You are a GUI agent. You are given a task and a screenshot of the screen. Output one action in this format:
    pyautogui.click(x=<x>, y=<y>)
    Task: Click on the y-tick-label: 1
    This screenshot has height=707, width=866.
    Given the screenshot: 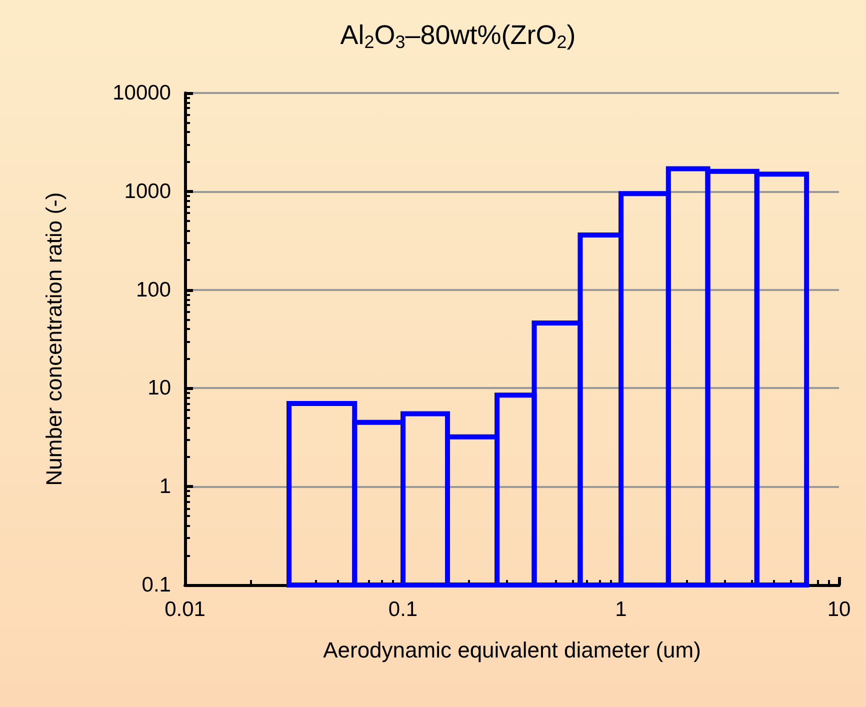 What is the action you would take?
    pyautogui.click(x=165, y=486)
    